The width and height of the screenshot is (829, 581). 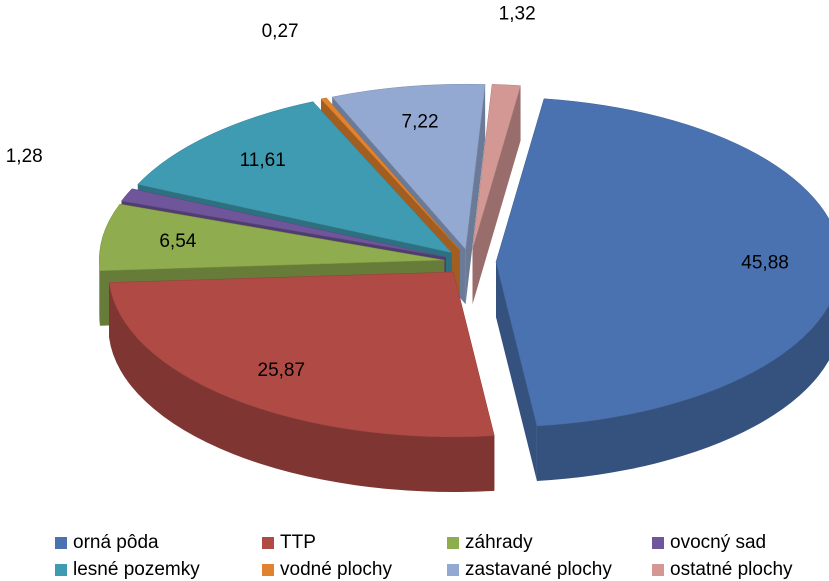 What do you see at coordinates (517, 13) in the screenshot?
I see `data-label: 1,32` at bounding box center [517, 13].